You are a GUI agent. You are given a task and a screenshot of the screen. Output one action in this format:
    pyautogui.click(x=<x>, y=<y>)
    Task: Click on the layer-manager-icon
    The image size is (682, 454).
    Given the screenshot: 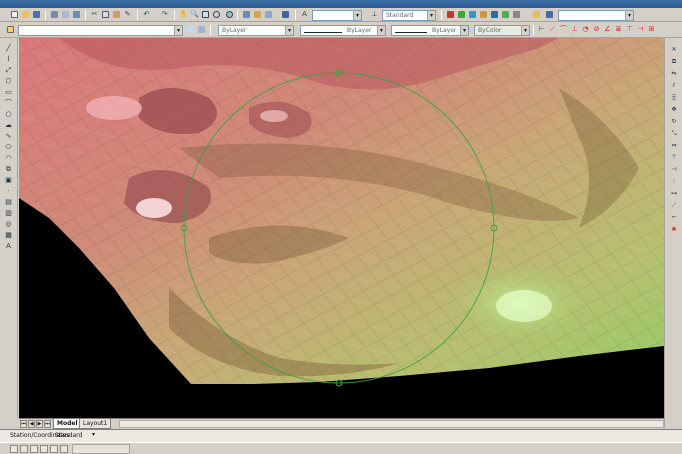 What is the action you would take?
    pyautogui.click(x=536, y=14)
    